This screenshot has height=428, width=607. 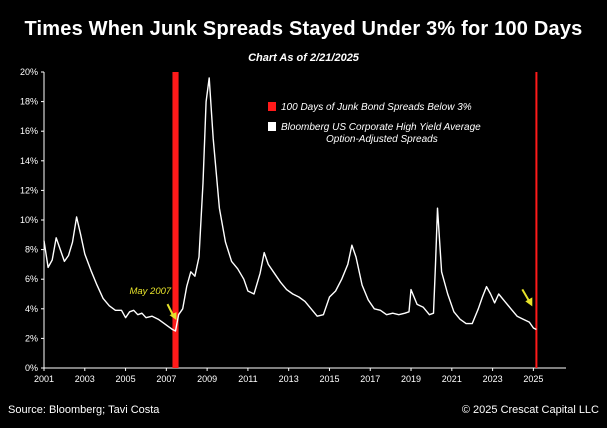 I want to click on x-tick-label: 2001, so click(x=44, y=379).